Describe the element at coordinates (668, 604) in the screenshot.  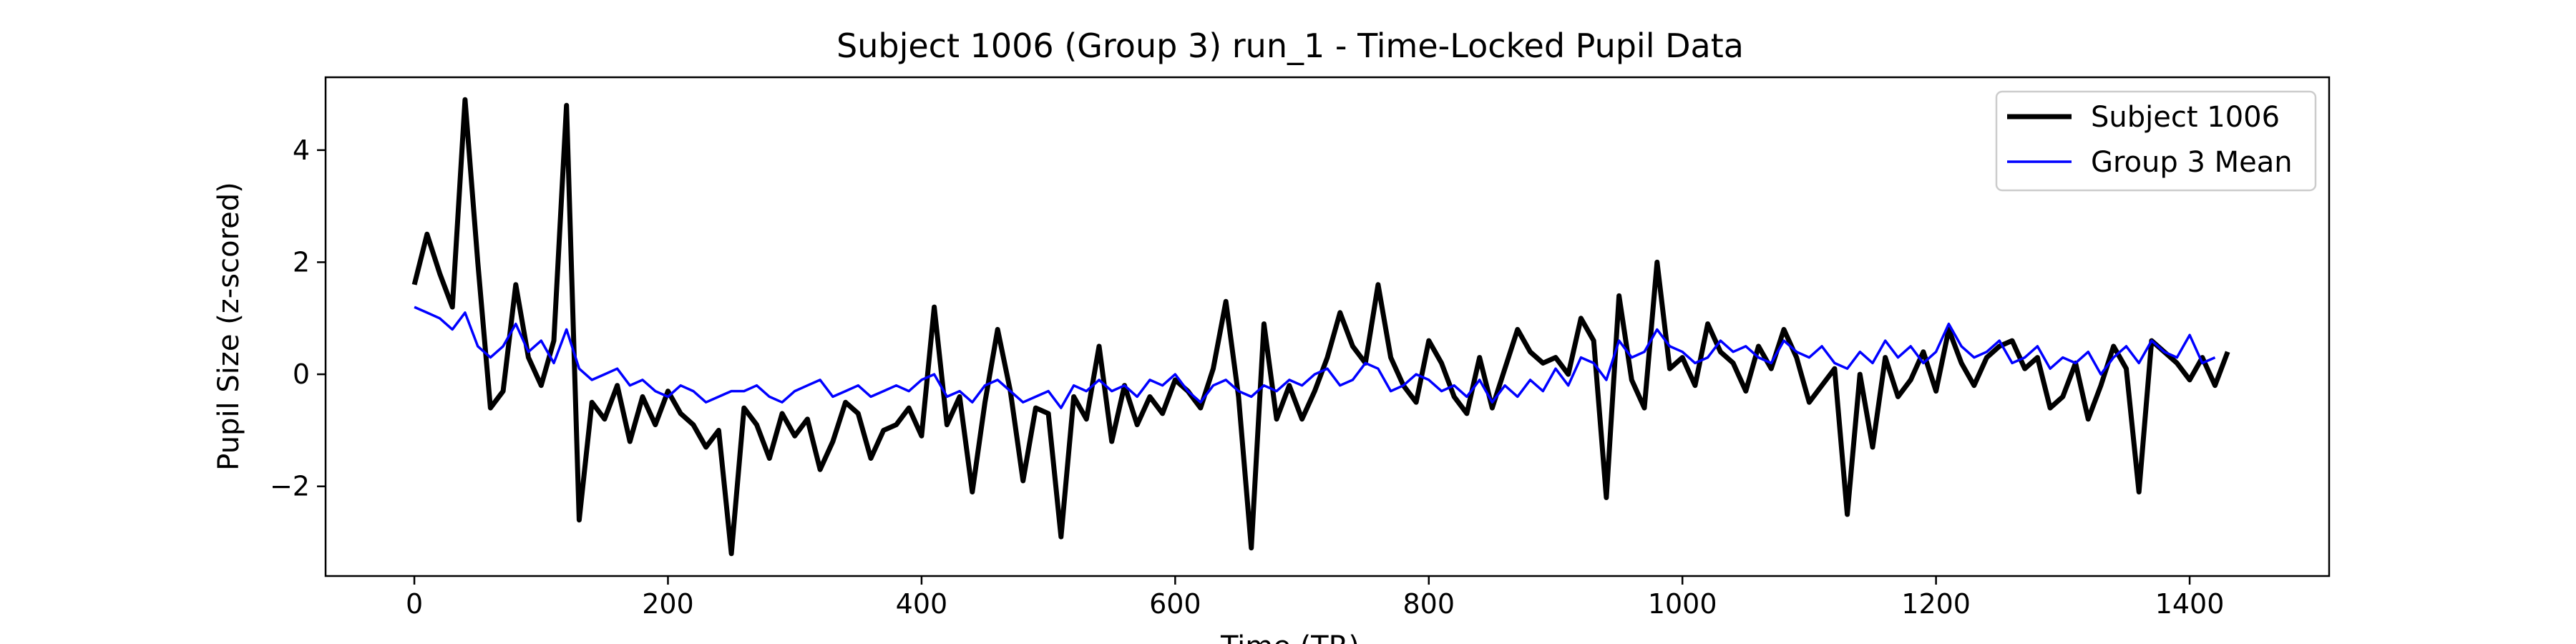
I see `x-tick-label: 200` at that location.